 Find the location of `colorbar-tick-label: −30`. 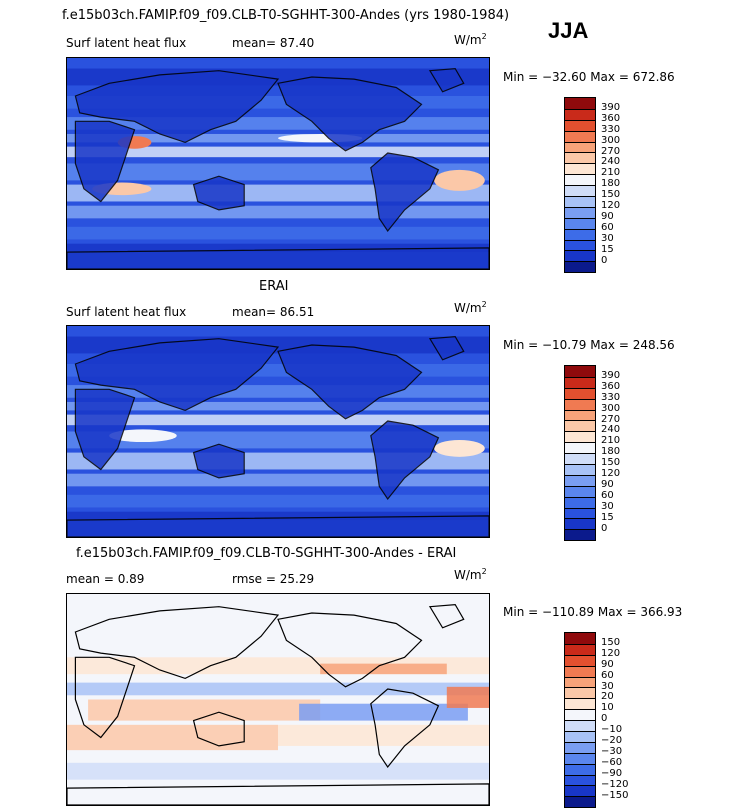

colorbar-tick-label: −30 is located at coordinates (612, 751).